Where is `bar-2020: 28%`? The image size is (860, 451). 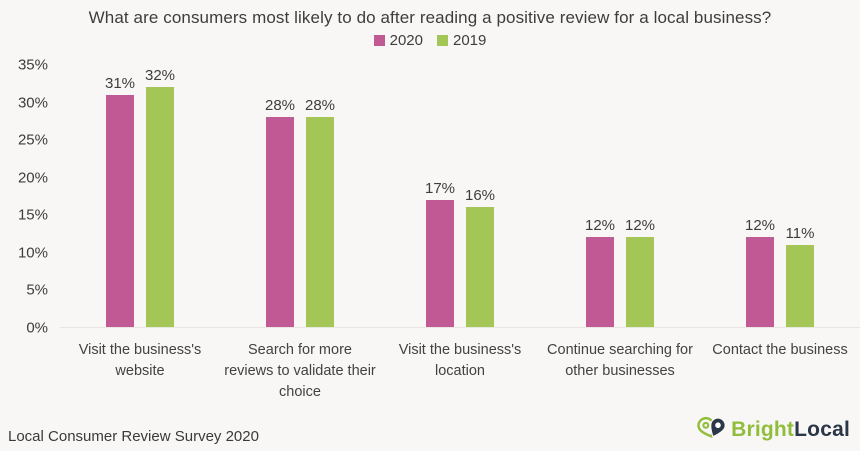
bar-2020: 28% is located at coordinates (280, 196).